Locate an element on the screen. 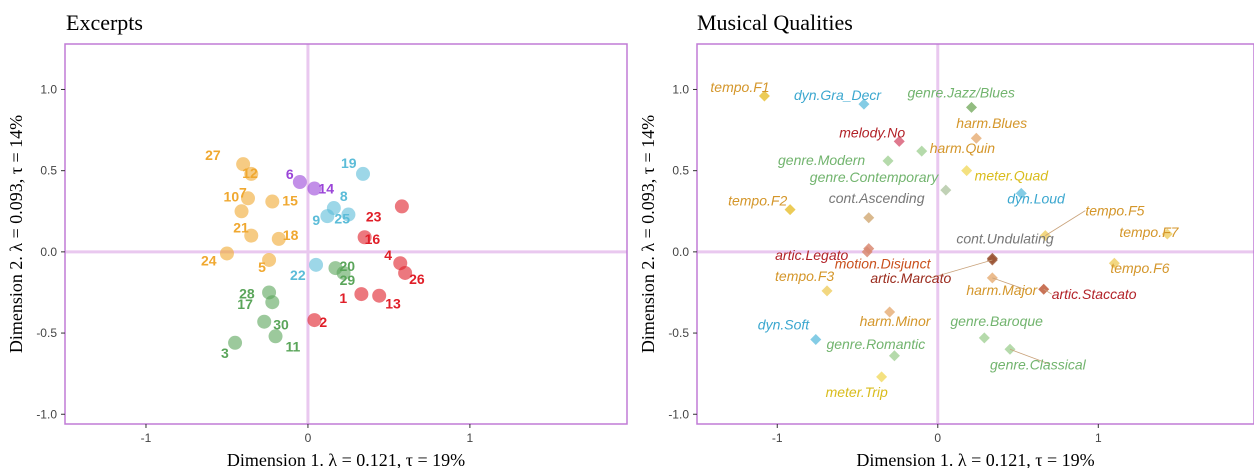  point-label-dyn-loud: dyn.Loud is located at coordinates (1036, 198).